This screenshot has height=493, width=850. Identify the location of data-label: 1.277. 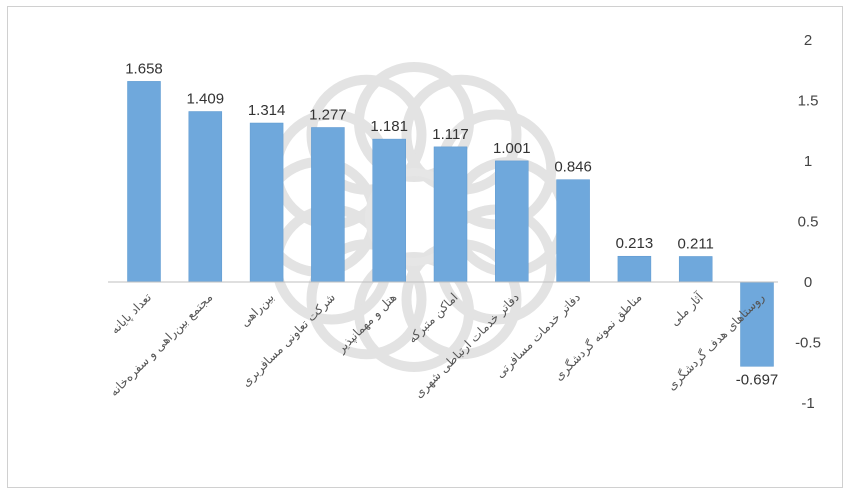
(328, 114).